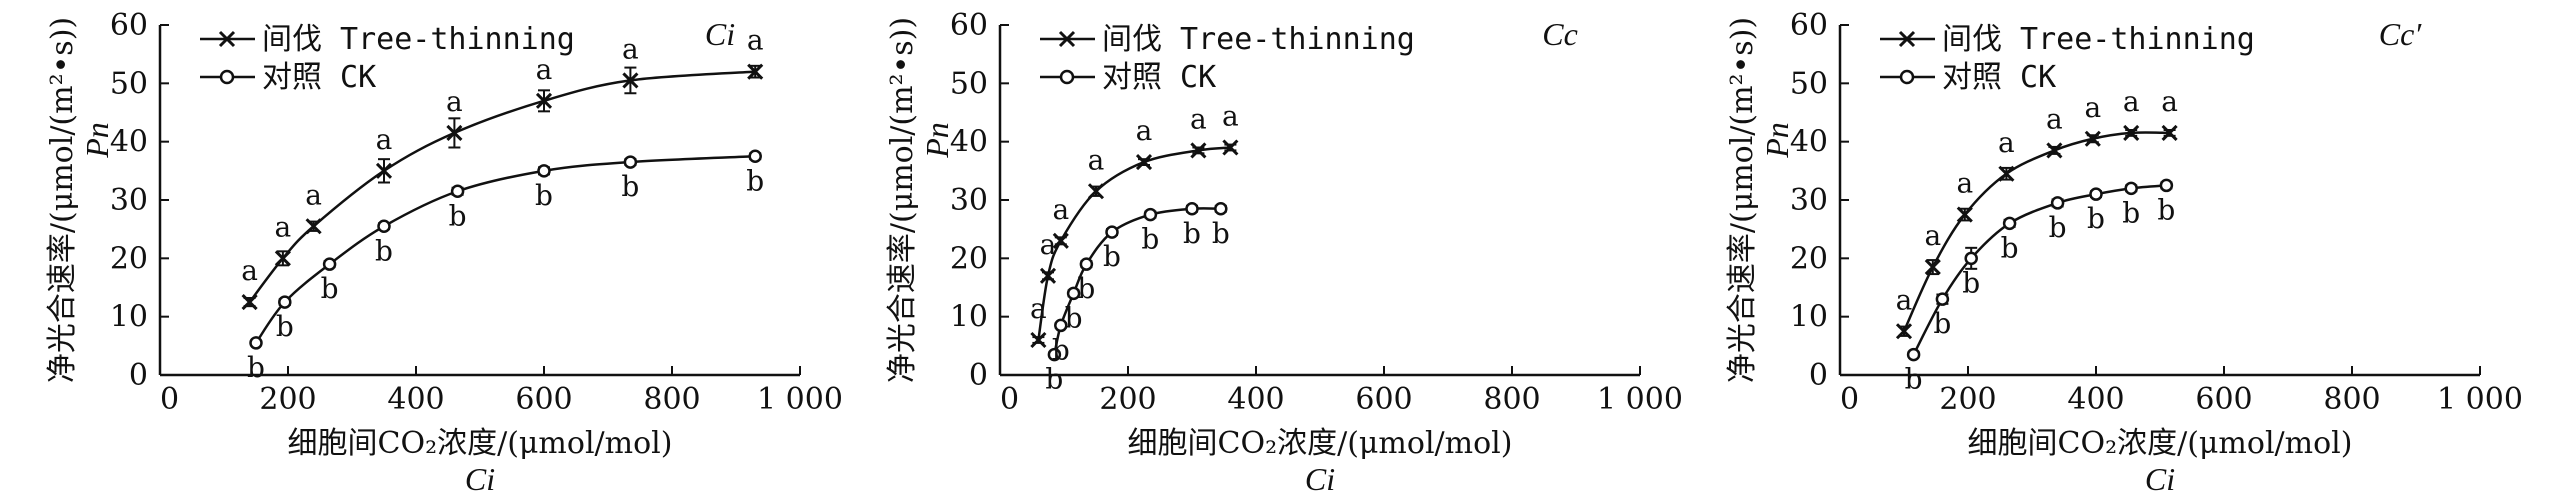 This screenshot has height=501, width=2565. Describe the element at coordinates (1560, 34) in the screenshot. I see `panel-corner-label: Cc` at that location.